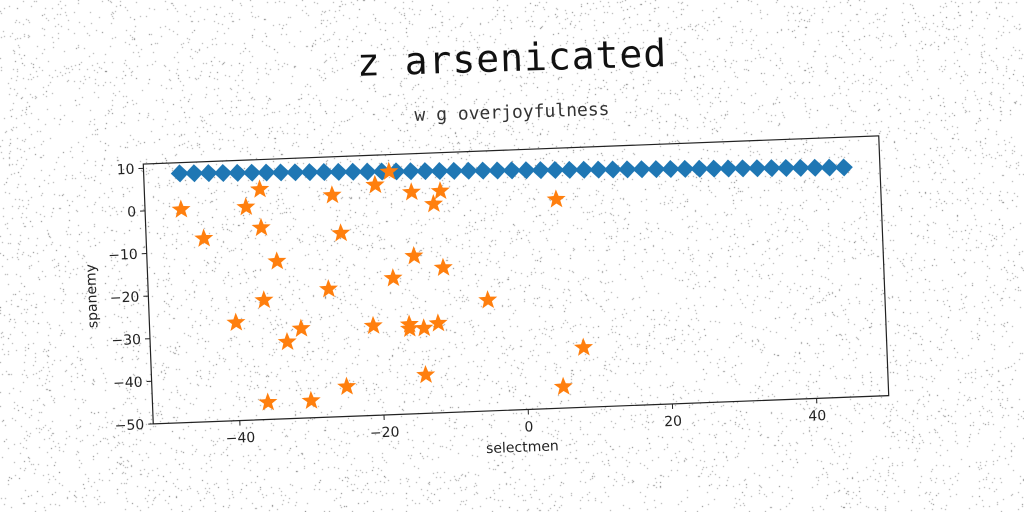  I want to click on y-tick-label: 0, so click(132, 212).